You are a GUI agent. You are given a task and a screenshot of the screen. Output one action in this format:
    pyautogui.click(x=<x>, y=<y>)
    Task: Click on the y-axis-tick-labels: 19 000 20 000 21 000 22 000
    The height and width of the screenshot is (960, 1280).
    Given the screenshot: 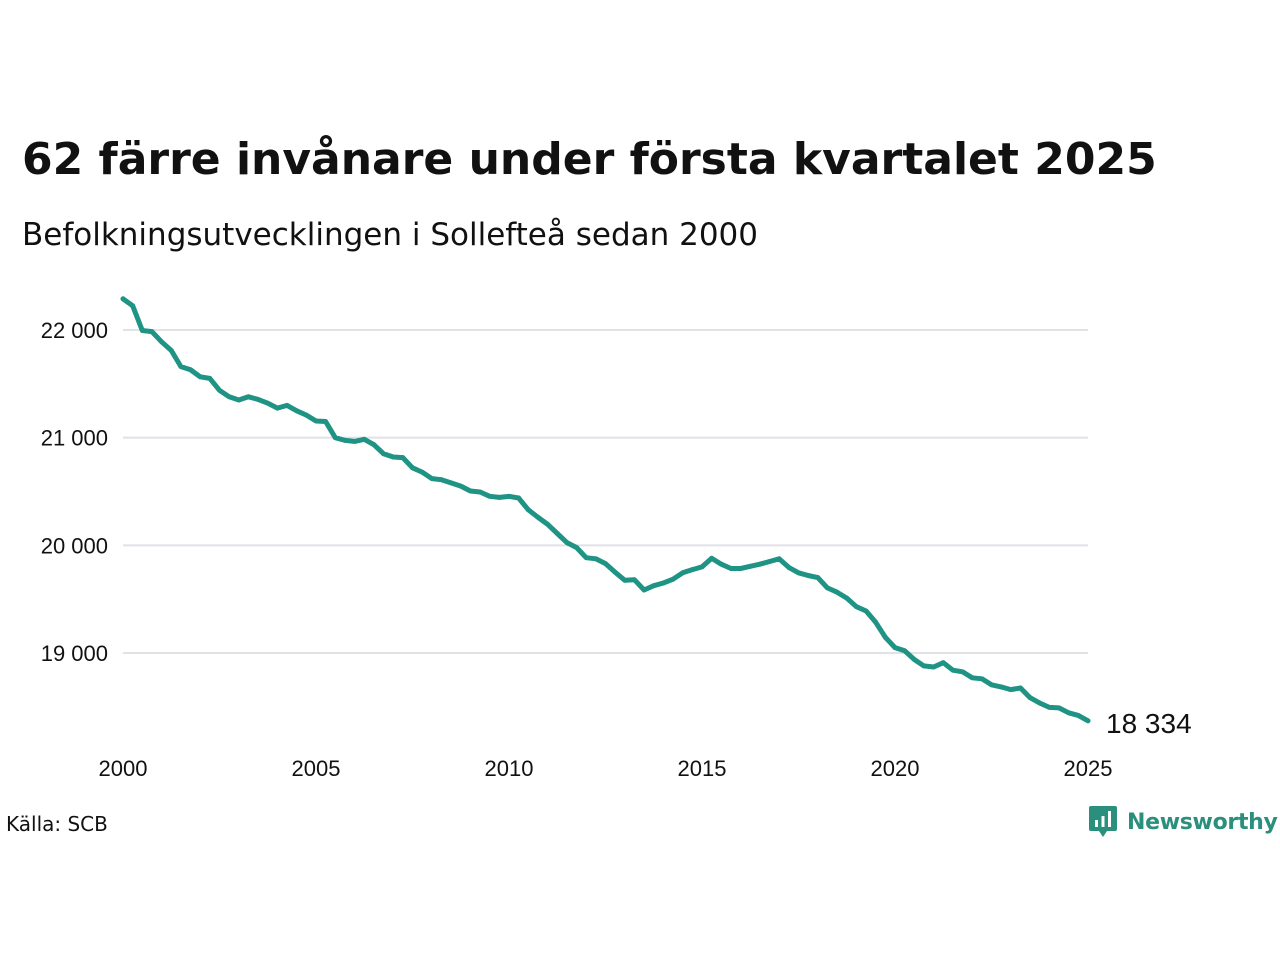 What is the action you would take?
    pyautogui.click(x=74, y=492)
    